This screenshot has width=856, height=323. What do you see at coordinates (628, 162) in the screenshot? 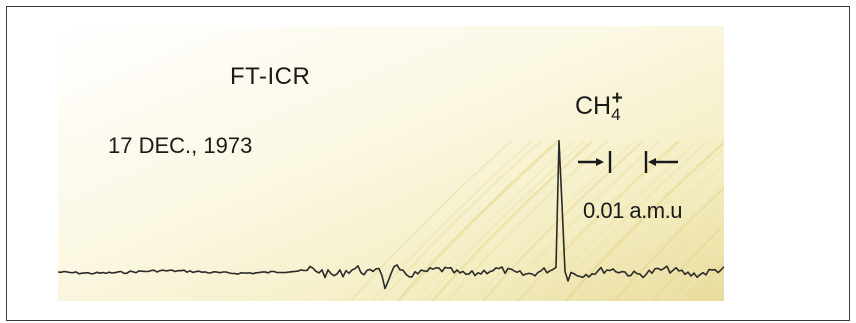
I see `resolution-marker-icon` at bounding box center [628, 162].